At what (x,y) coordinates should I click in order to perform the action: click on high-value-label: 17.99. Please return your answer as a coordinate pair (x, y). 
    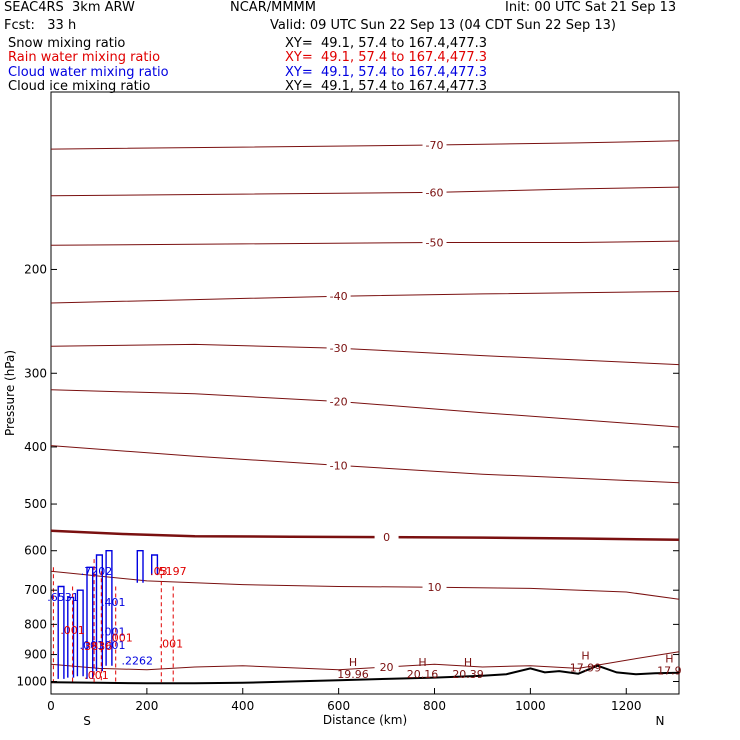
    Looking at the image, I should click on (586, 668).